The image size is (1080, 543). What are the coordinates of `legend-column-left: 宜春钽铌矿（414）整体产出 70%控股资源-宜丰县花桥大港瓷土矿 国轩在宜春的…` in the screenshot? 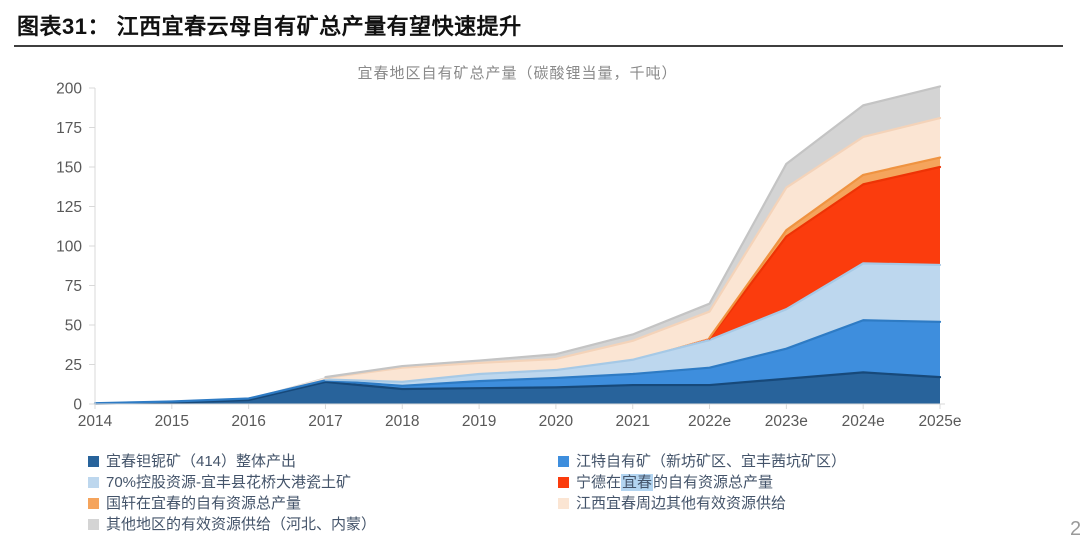 It's located at (313, 493).